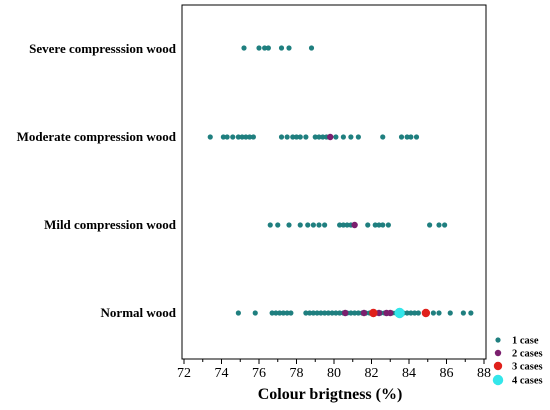 Image resolution: width=550 pixels, height=410 pixels. I want to click on x-axis: 72 74 76 78 80 82 84 86 88, so click(334, 370).